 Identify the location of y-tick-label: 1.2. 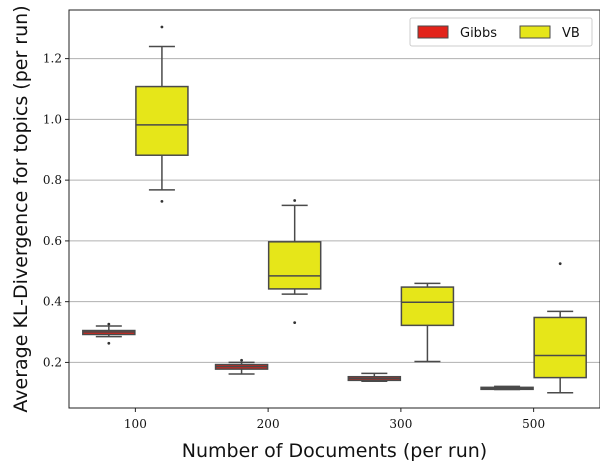
(52, 59).